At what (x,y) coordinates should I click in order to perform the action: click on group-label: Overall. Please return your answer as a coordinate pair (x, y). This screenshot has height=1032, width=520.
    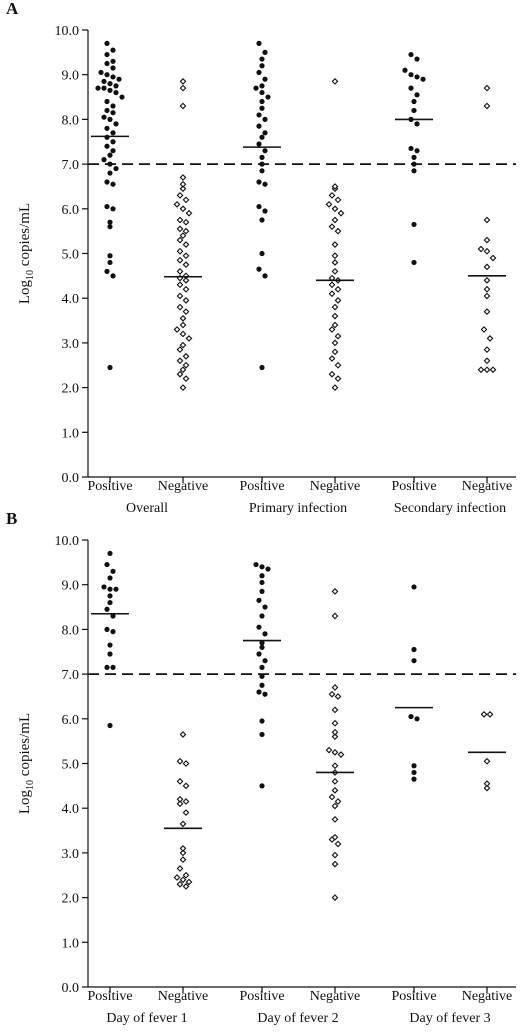
    Looking at the image, I should click on (147, 508).